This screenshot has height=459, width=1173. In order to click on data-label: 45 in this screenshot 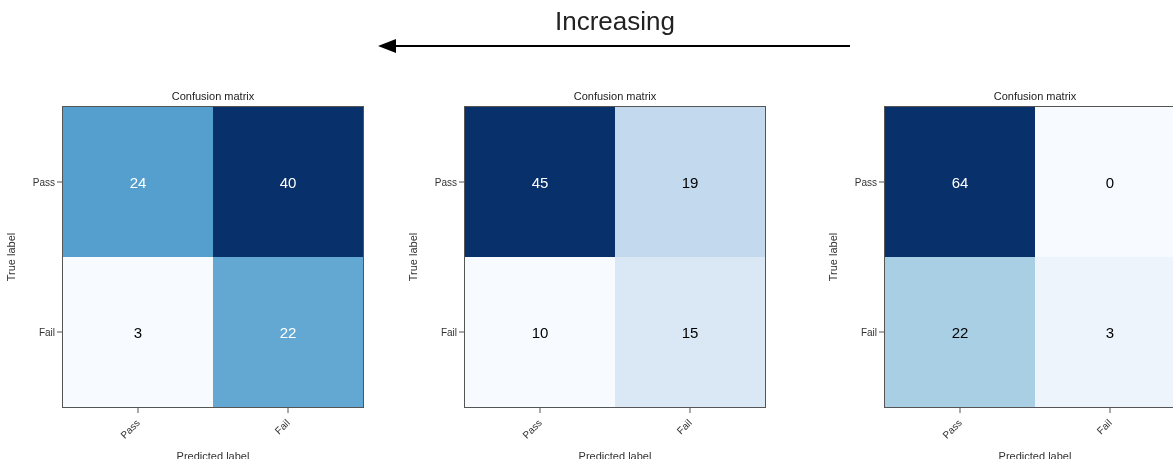, I will do `click(540, 182)`.